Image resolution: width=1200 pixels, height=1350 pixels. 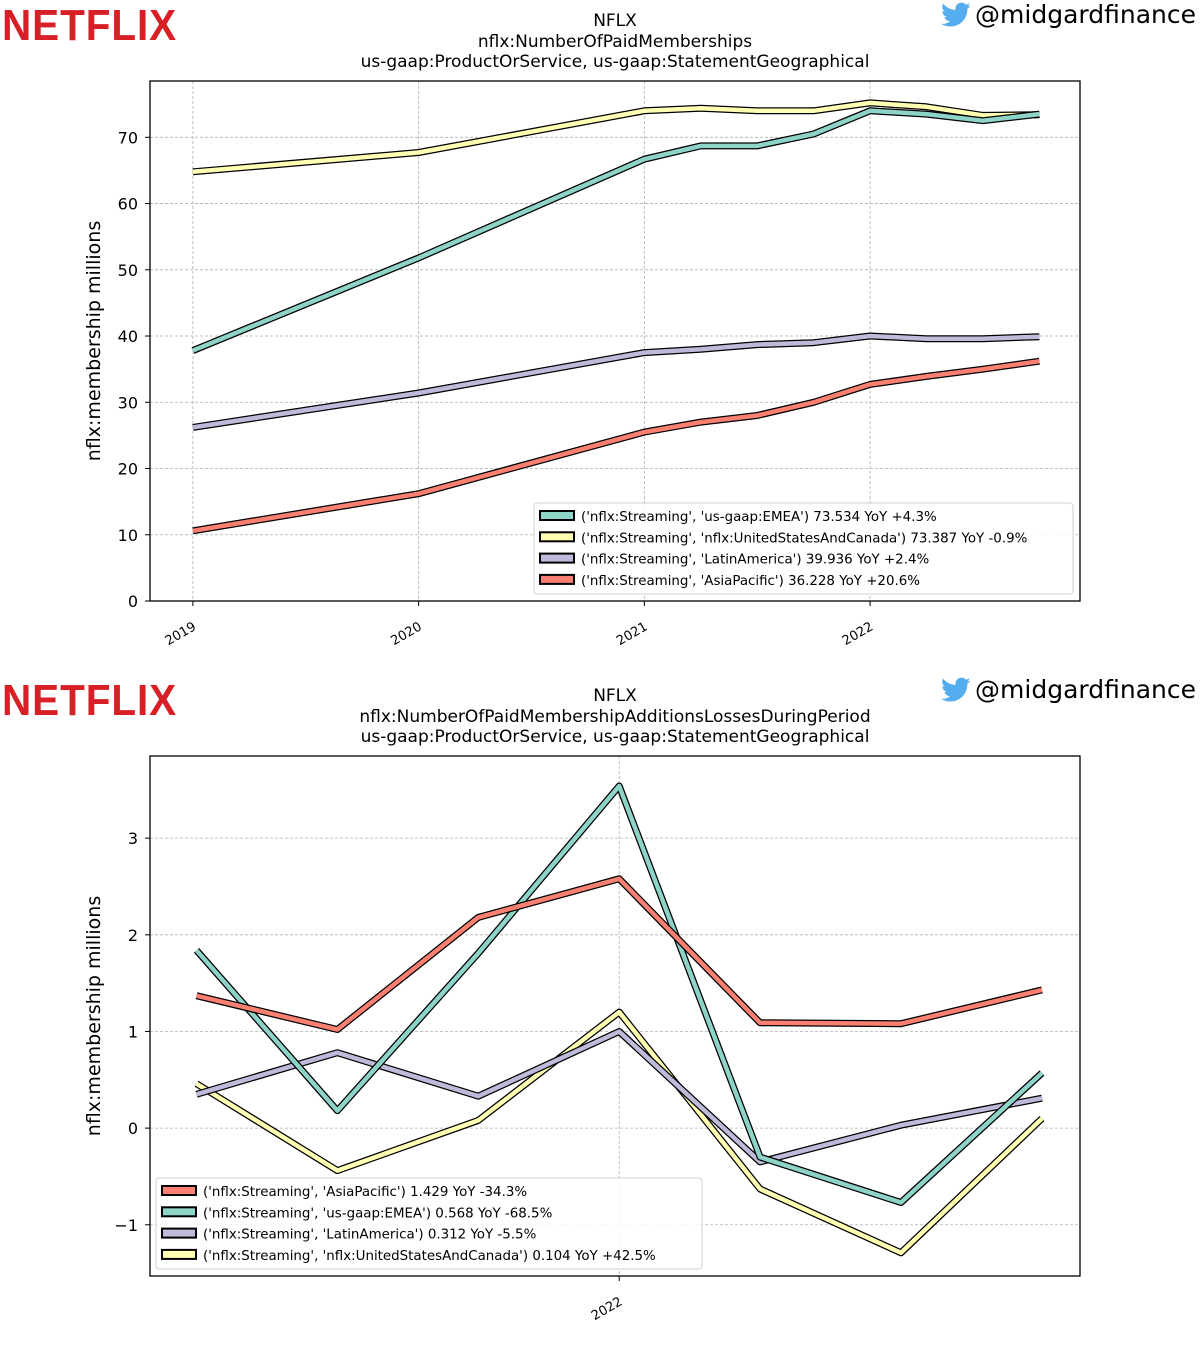 I want to click on y-tick-label: −1, so click(x=126, y=1225).